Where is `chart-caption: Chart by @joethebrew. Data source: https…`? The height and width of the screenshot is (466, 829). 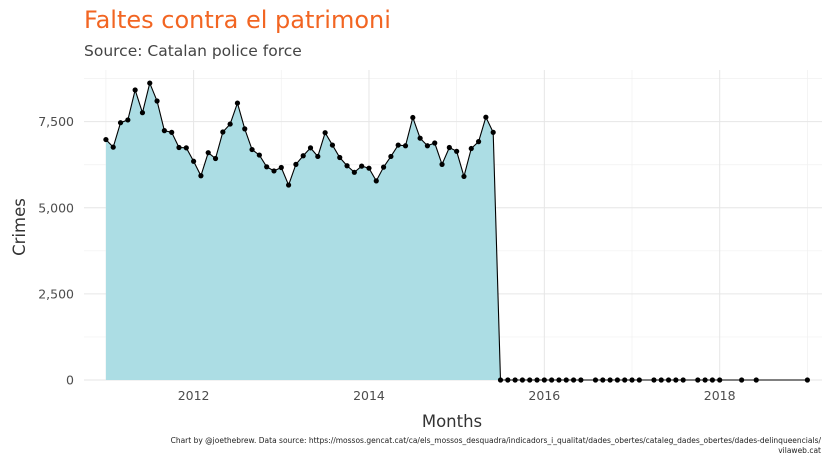 chart-caption: Chart by @joethebrew. Data source: https… is located at coordinates (496, 446).